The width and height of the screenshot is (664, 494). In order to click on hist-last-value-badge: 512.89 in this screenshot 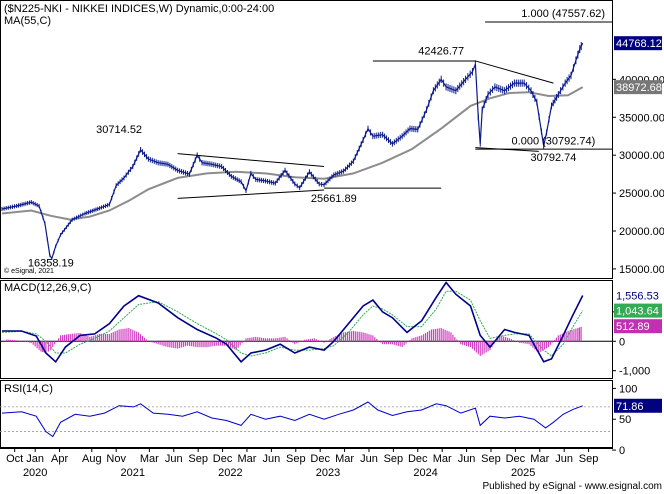, I will do `click(633, 327)`.